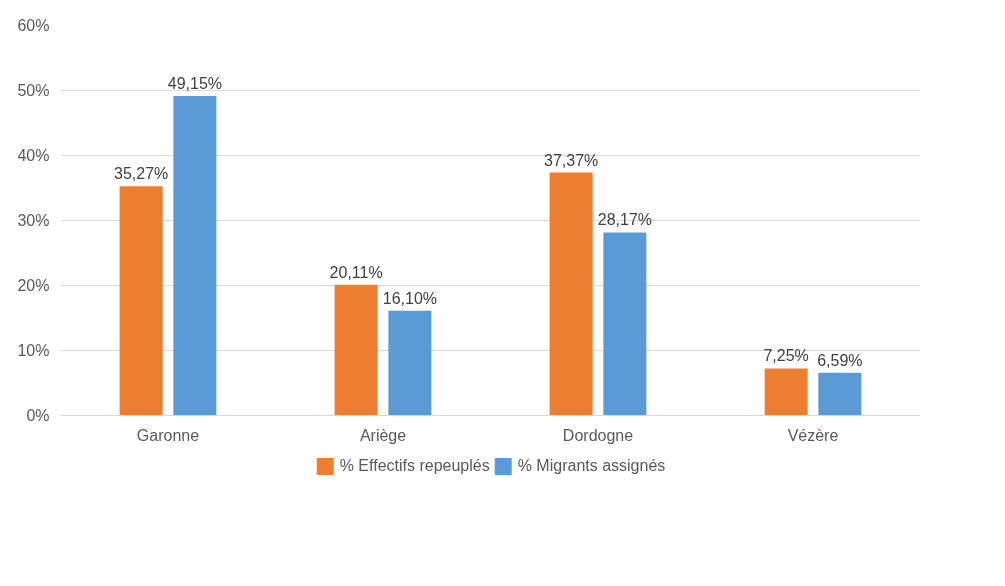 Image resolution: width=1005 pixels, height=586 pixels. I want to click on x-tick-label: Garonne, so click(168, 435).